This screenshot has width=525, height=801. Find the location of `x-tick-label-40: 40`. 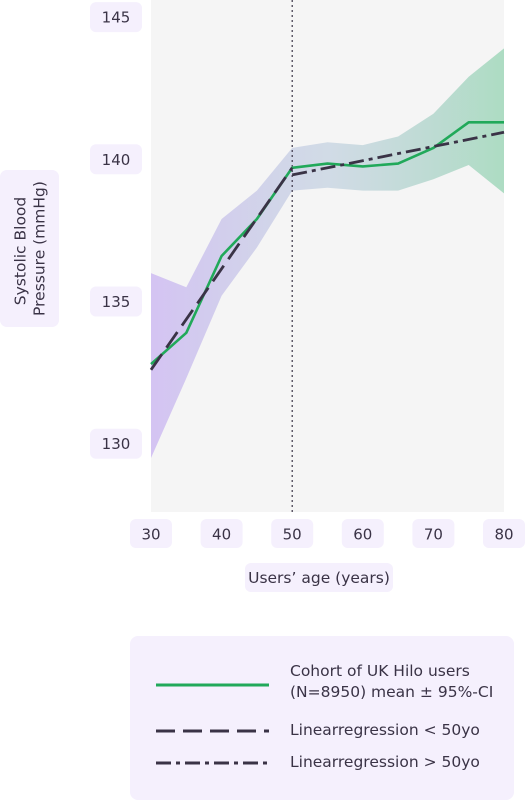

x-tick-label-40: 40 is located at coordinates (221, 535).